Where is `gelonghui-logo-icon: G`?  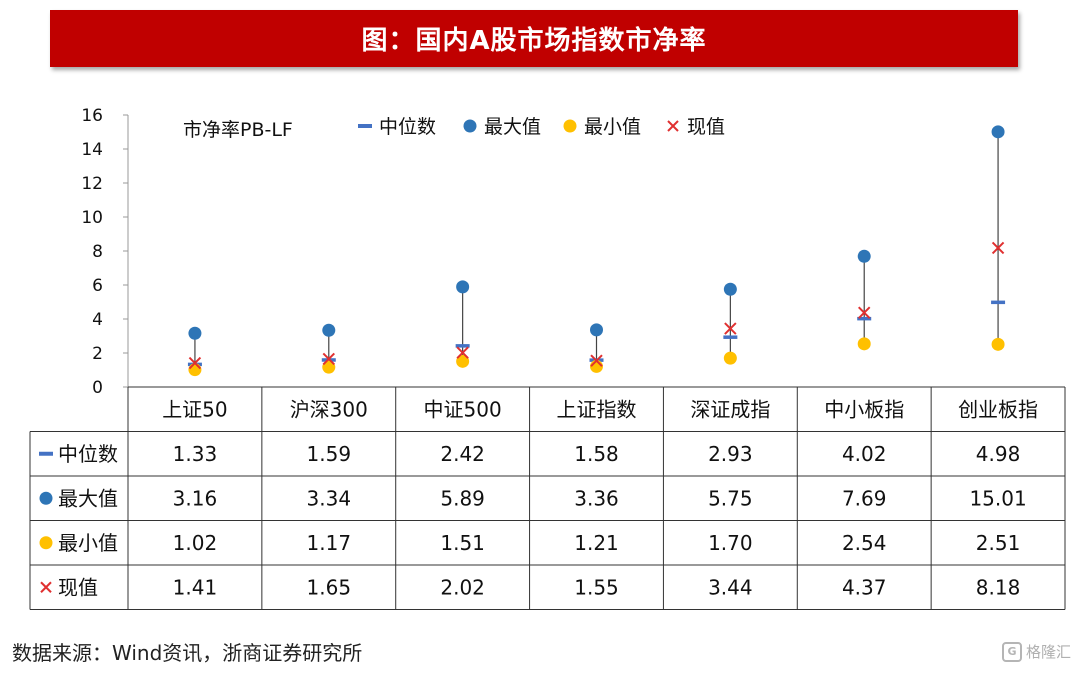
gelonghui-logo-icon: G is located at coordinates (1012, 651).